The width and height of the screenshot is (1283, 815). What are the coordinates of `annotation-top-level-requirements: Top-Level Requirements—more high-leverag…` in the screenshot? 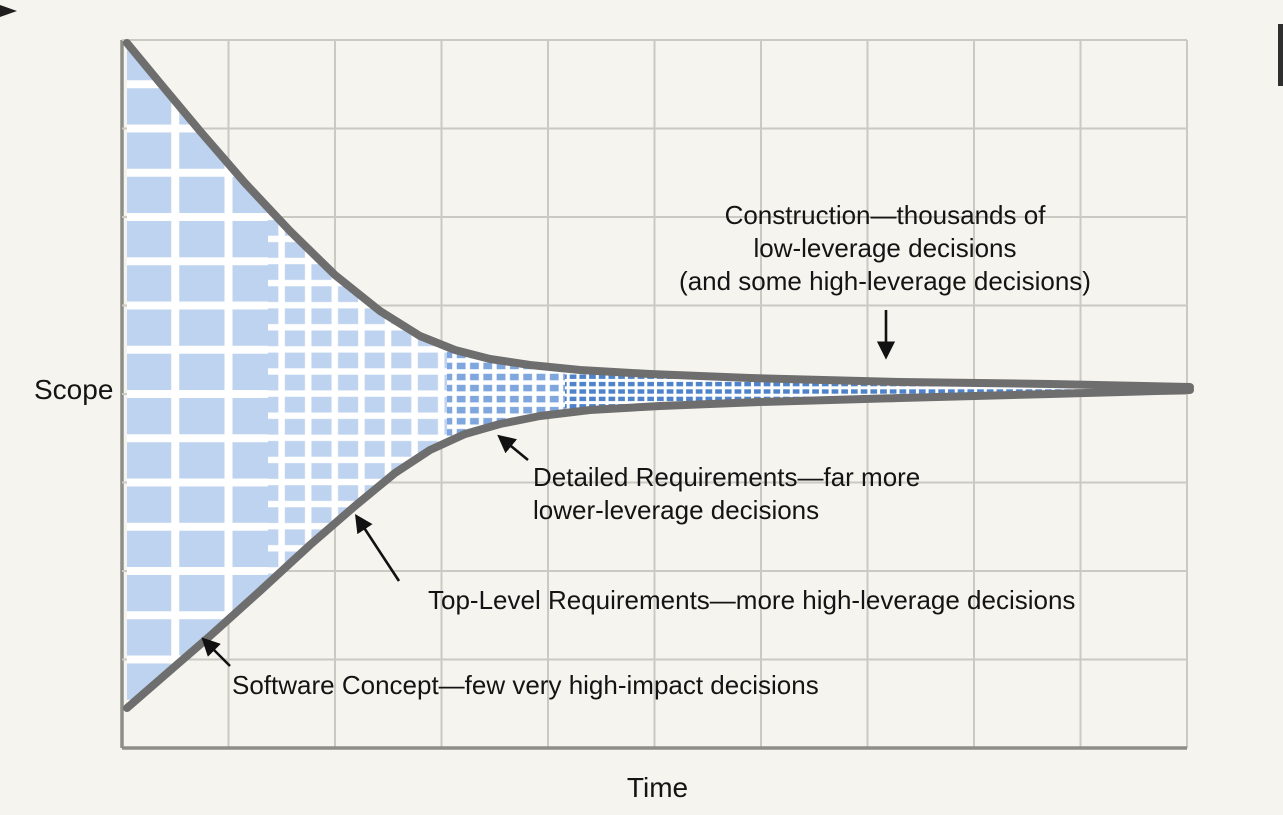 It's located at (751, 600).